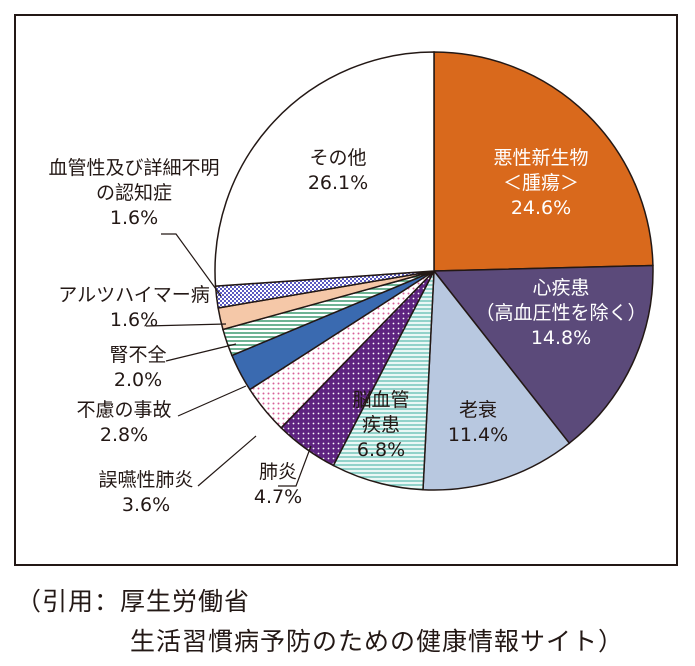 Image resolution: width=695 pixels, height=666 pixels. I want to click on slice-label-4: 肺炎, so click(278, 472).